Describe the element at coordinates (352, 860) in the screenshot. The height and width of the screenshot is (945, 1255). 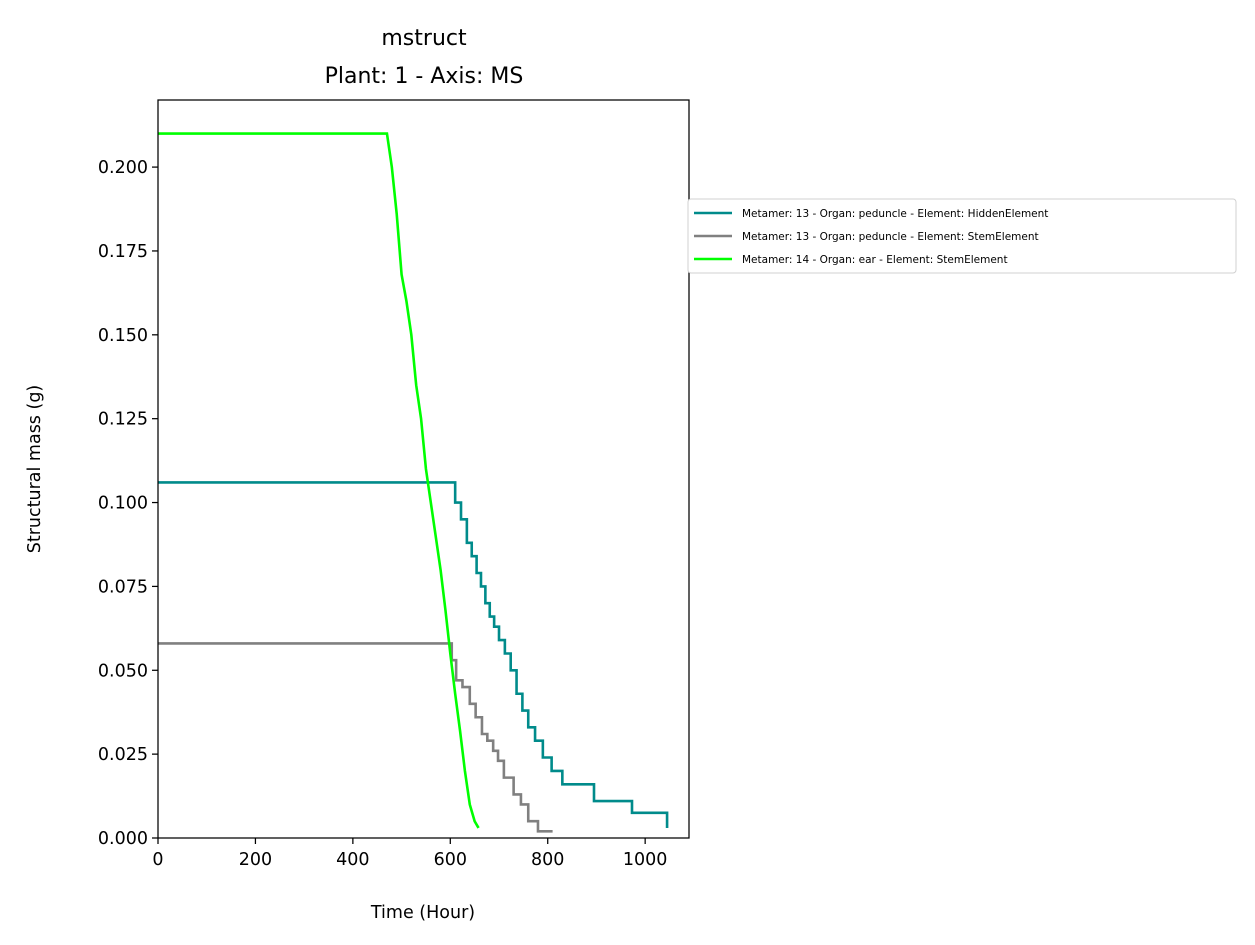
I see `x-tick-label: 400` at that location.